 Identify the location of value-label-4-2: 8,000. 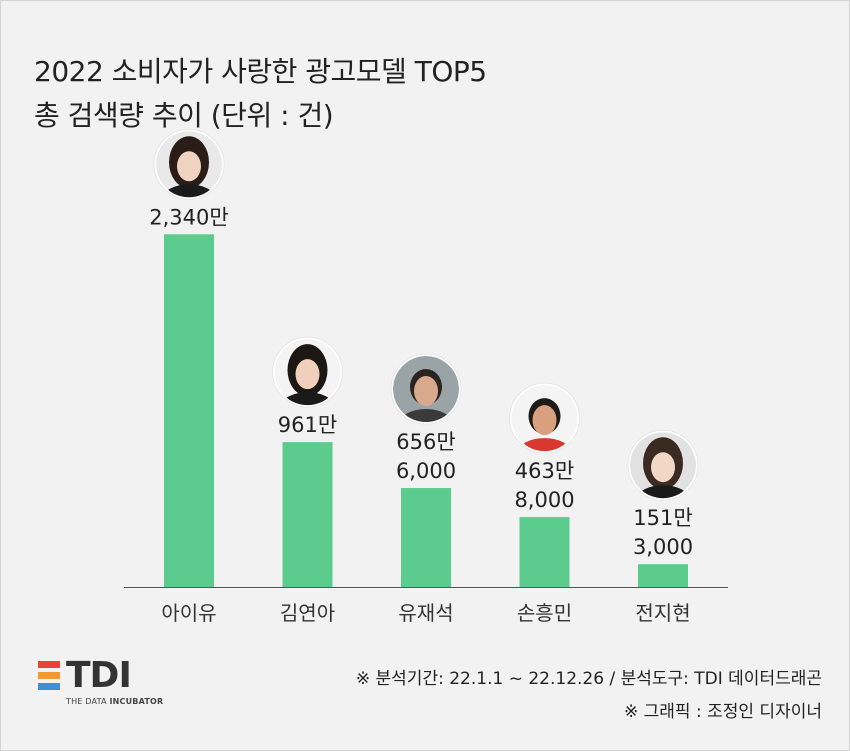
(544, 500).